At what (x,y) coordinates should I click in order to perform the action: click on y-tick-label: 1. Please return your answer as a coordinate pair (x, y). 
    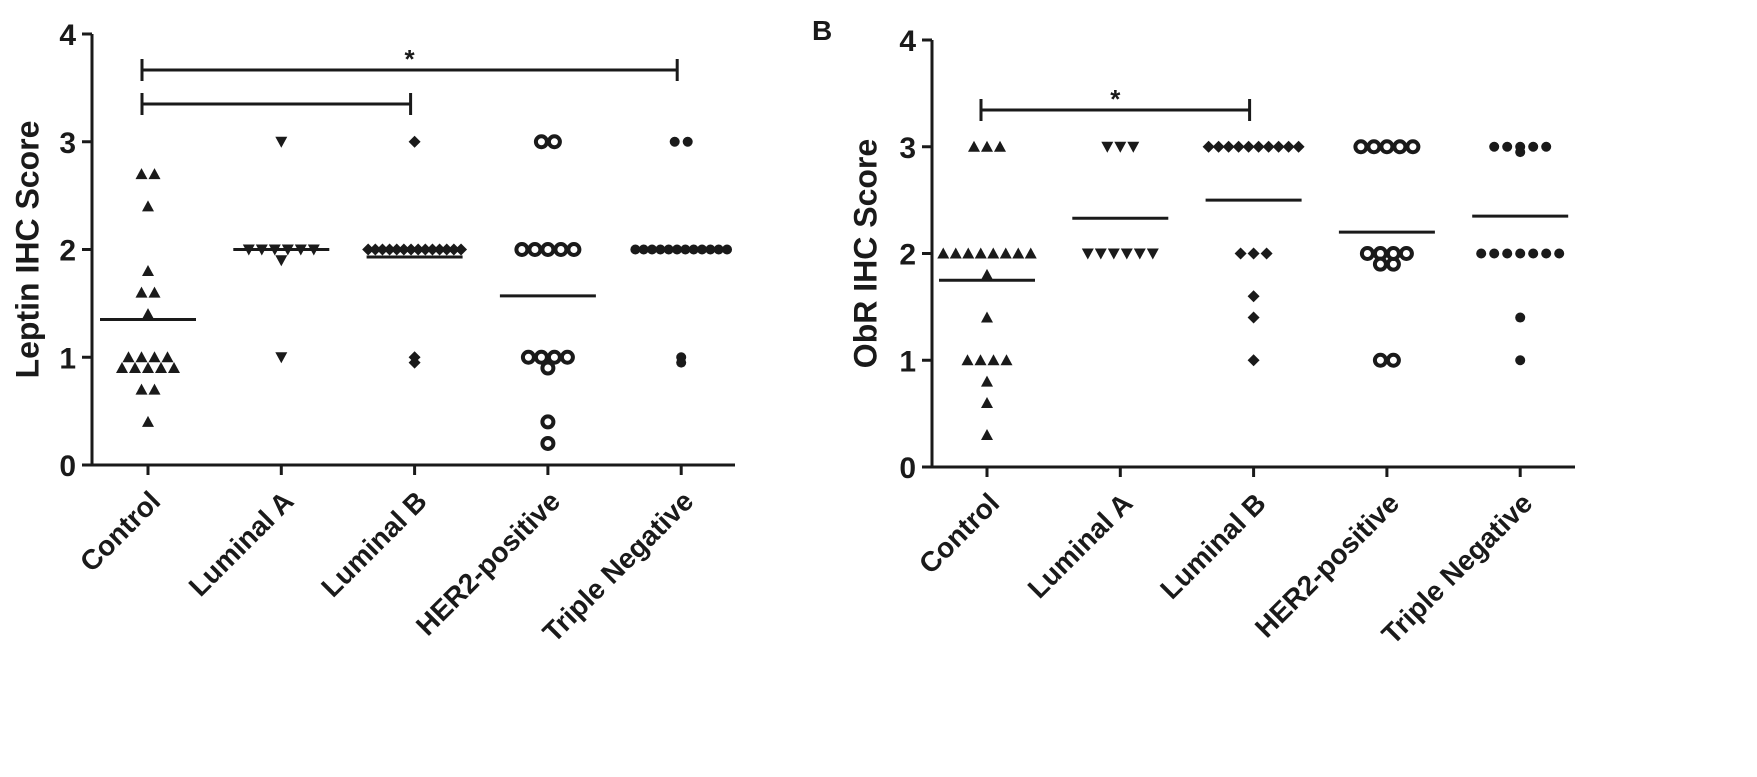
    Looking at the image, I should click on (907, 361).